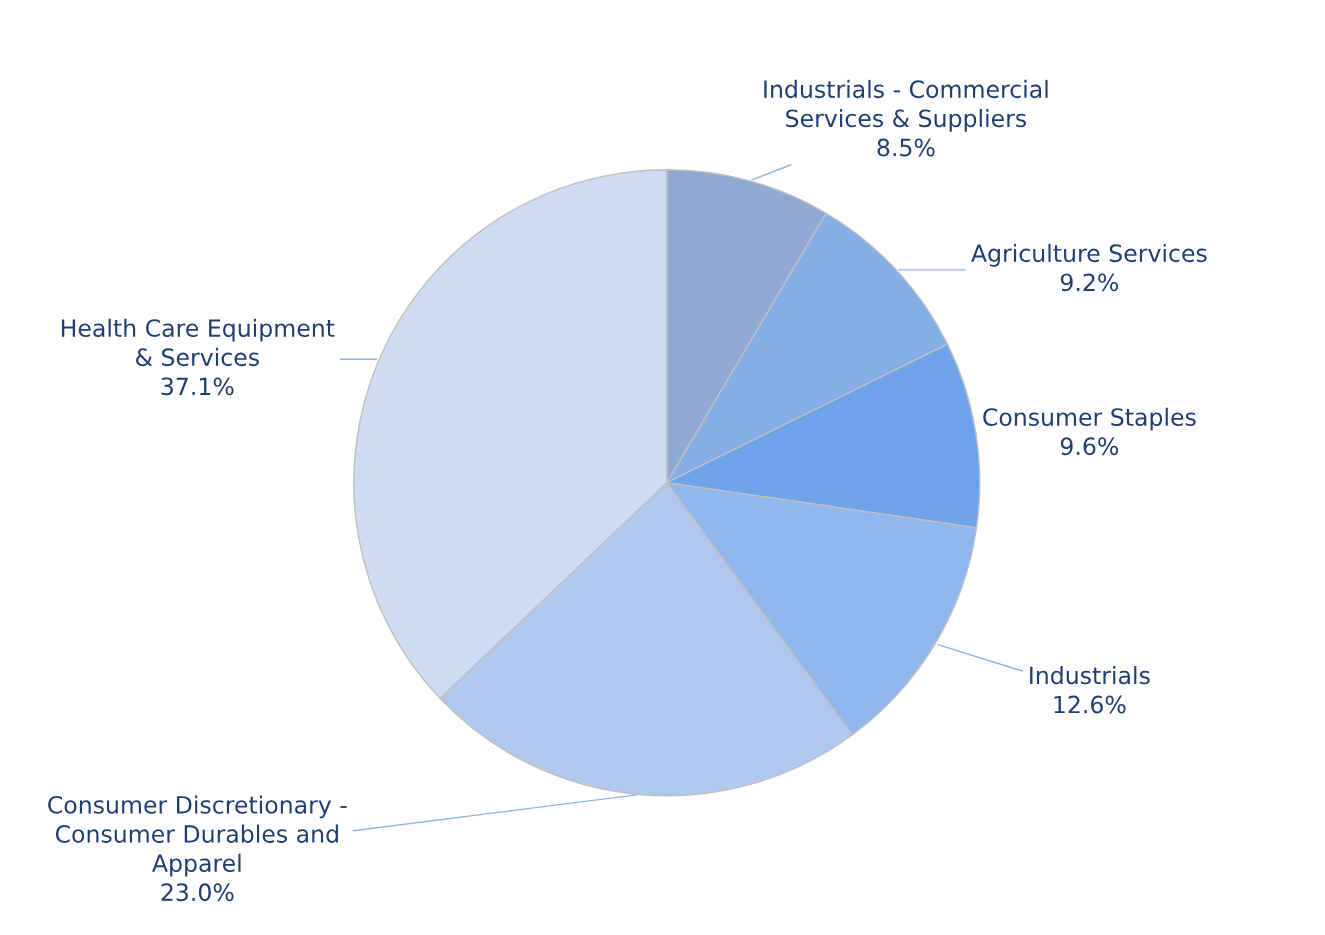 The width and height of the screenshot is (1325, 935). I want to click on data-label: 12.6%, so click(1090, 704).